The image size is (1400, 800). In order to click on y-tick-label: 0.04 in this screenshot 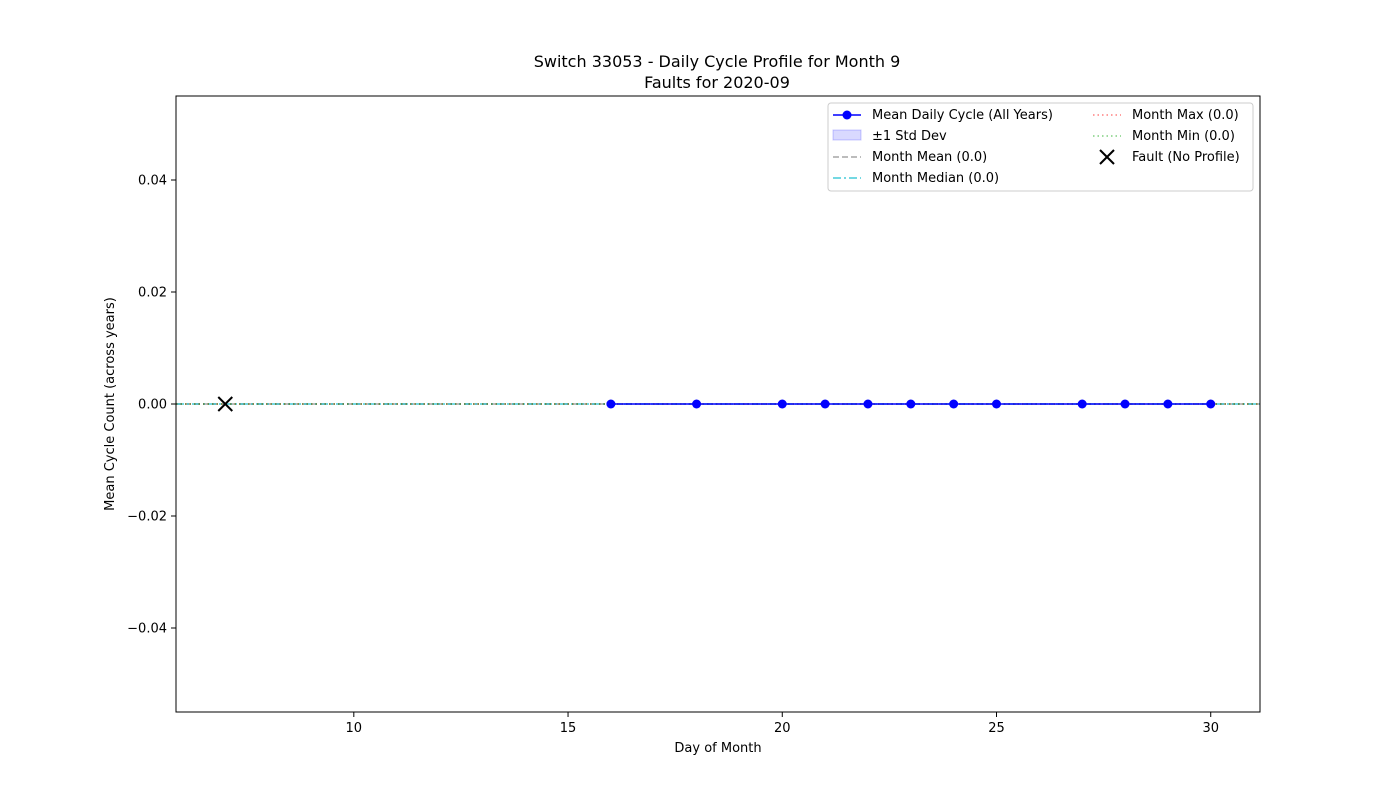, I will do `click(152, 181)`.